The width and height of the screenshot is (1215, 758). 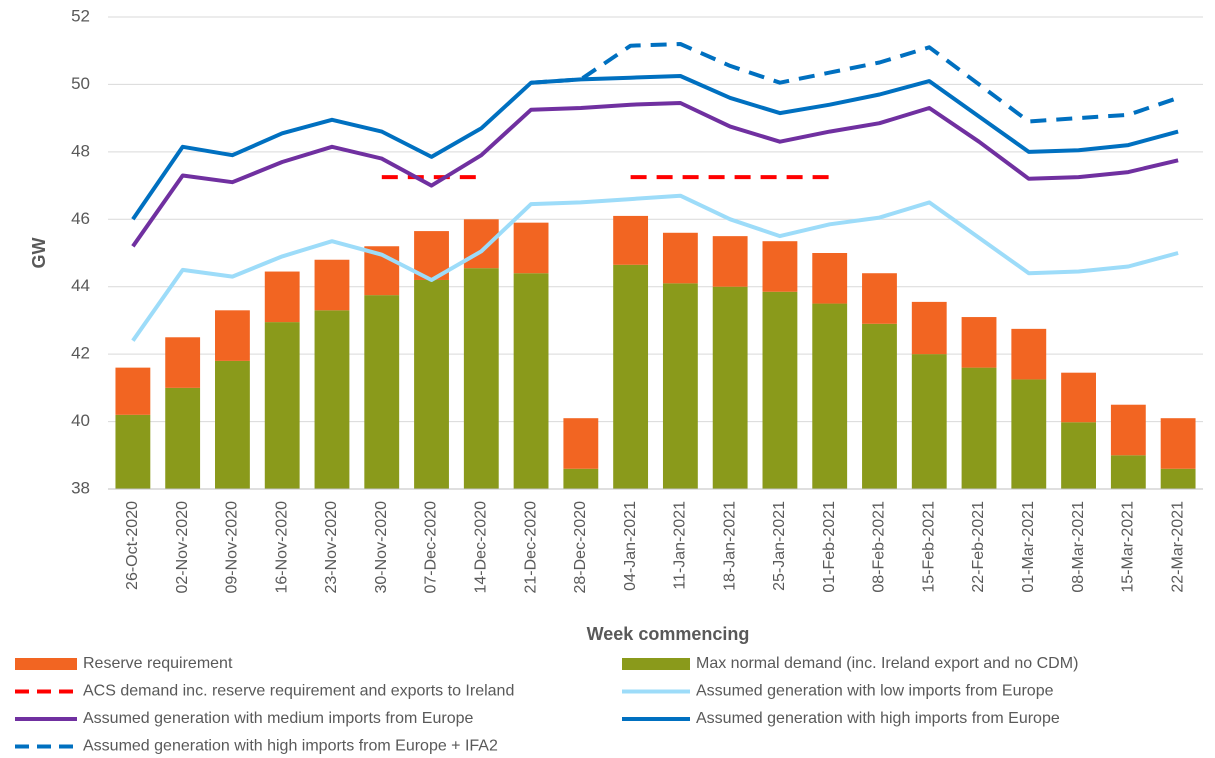 I want to click on y-axis-title: GW, so click(x=39, y=252).